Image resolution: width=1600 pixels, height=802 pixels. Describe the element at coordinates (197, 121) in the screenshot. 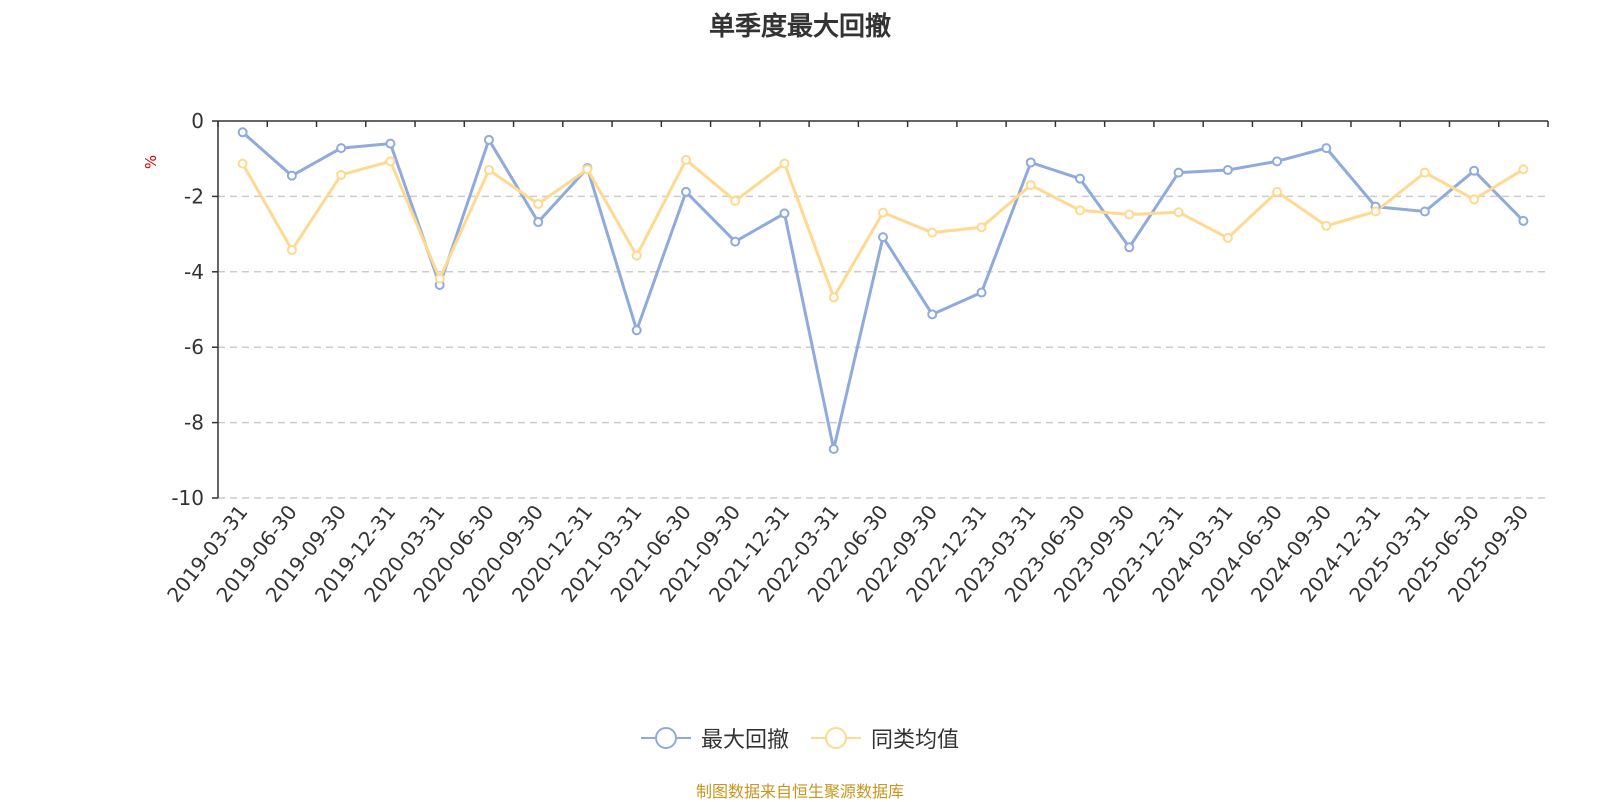

I see `y-tick-label: 0` at that location.